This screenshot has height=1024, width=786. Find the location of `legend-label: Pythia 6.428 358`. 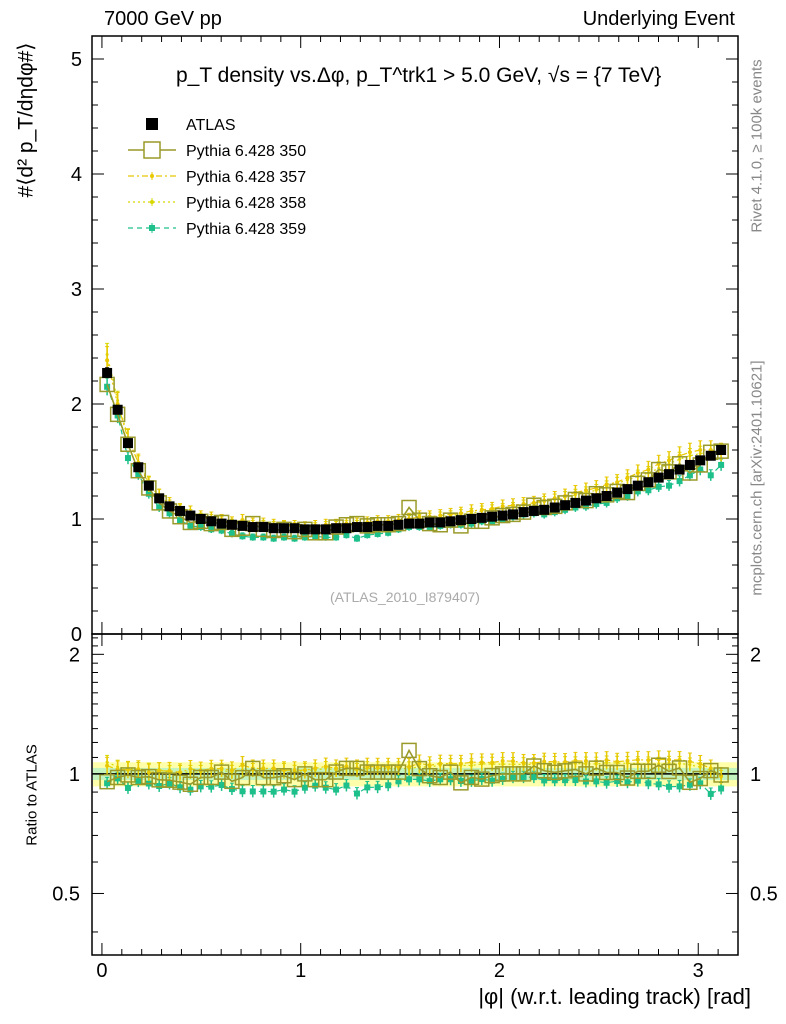

legend-label: Pythia 6.428 358 is located at coordinates (246, 203).